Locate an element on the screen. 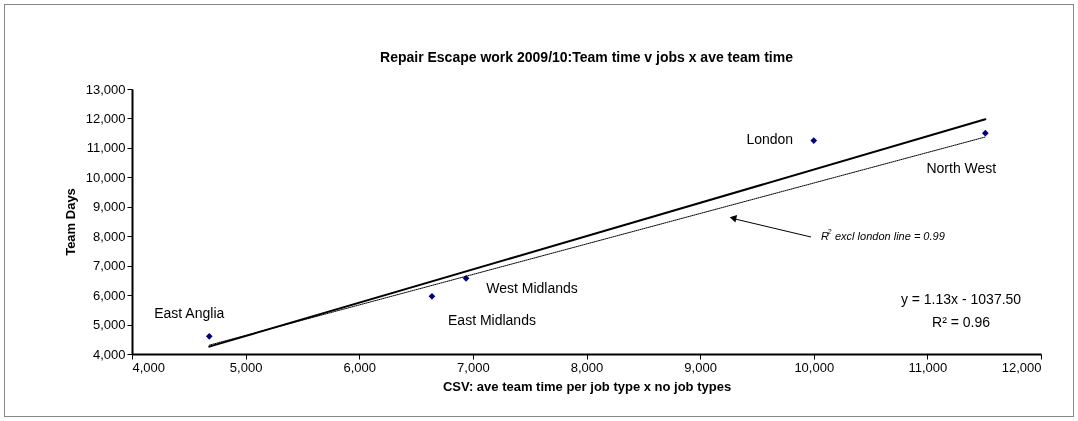 Image resolution: width=1078 pixels, height=421 pixels. x-tick-label: 6,000 is located at coordinates (360, 367).